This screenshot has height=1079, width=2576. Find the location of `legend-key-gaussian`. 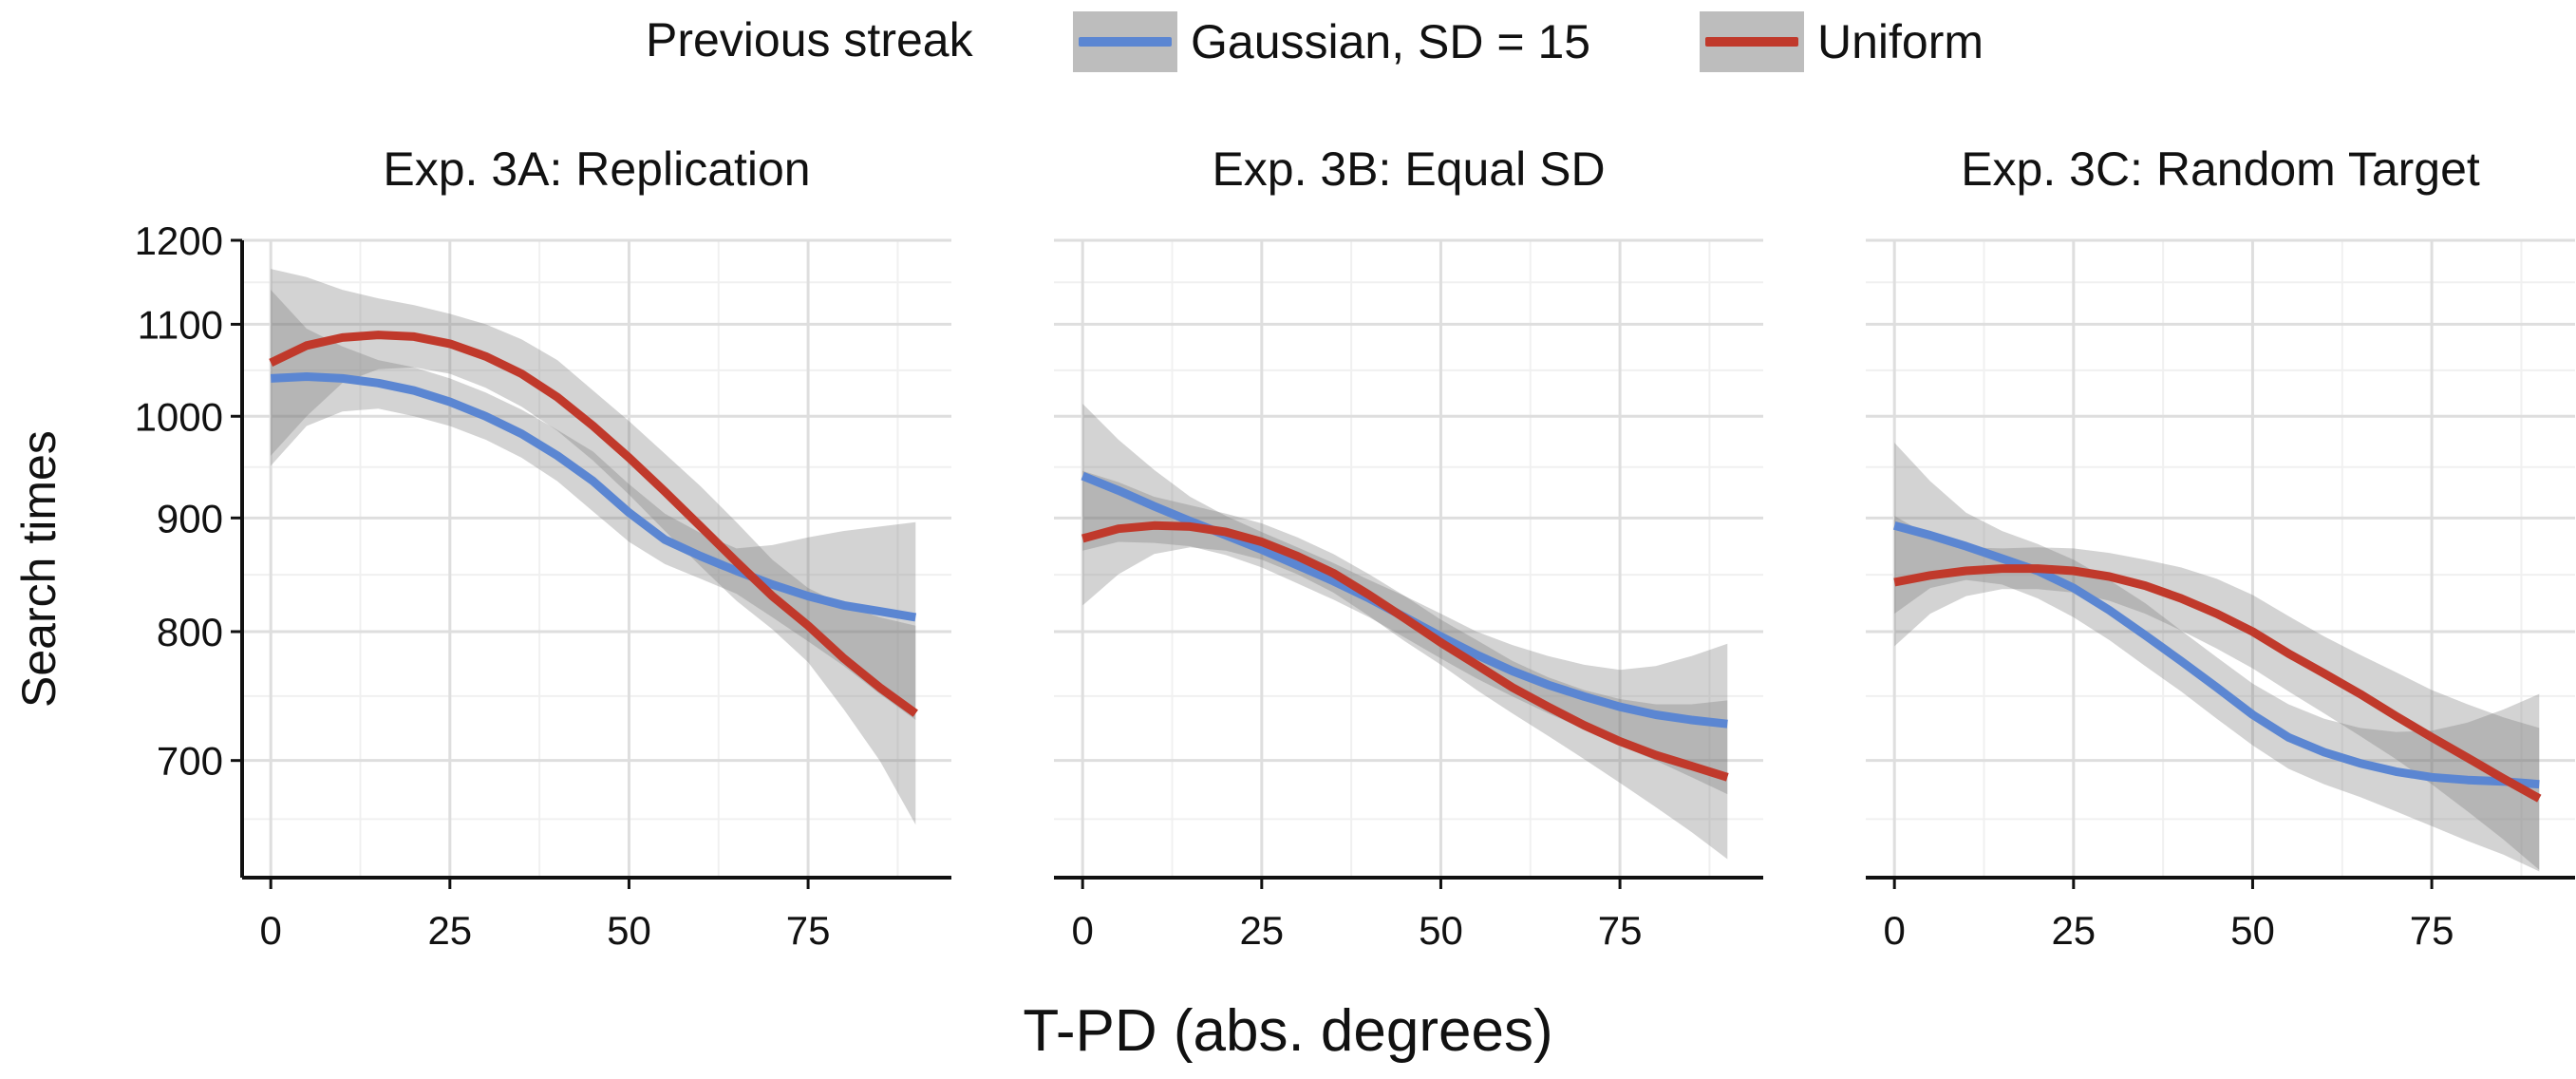

legend-key-gaussian is located at coordinates (1125, 41).